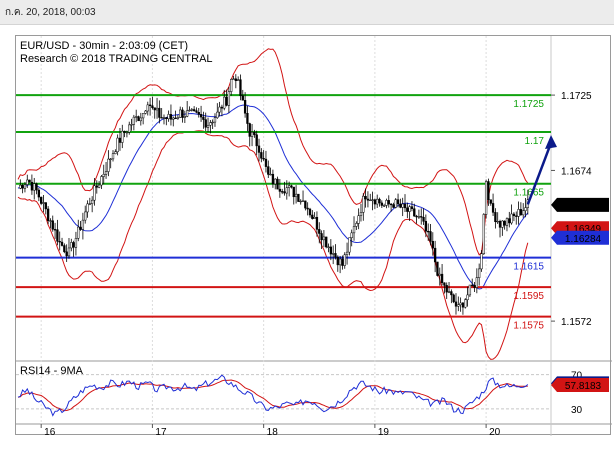  What do you see at coordinates (528, 104) in the screenshot?
I see `level-label: 1.1725` at bounding box center [528, 104].